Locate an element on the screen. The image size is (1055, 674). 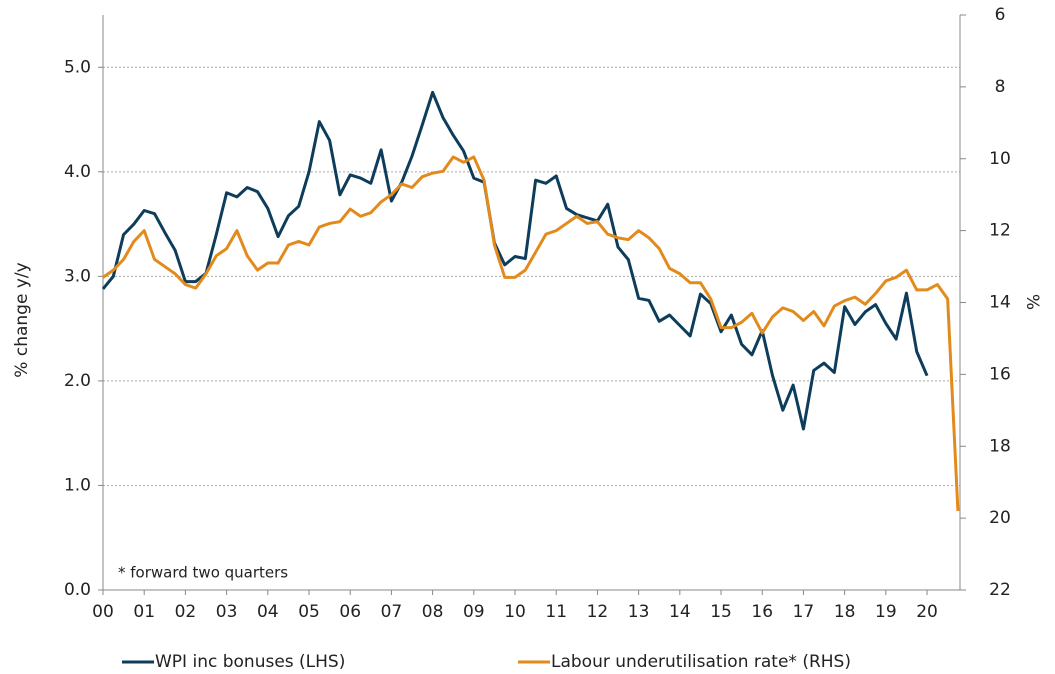
x-tick-label: 17 is located at coordinates (804, 612).